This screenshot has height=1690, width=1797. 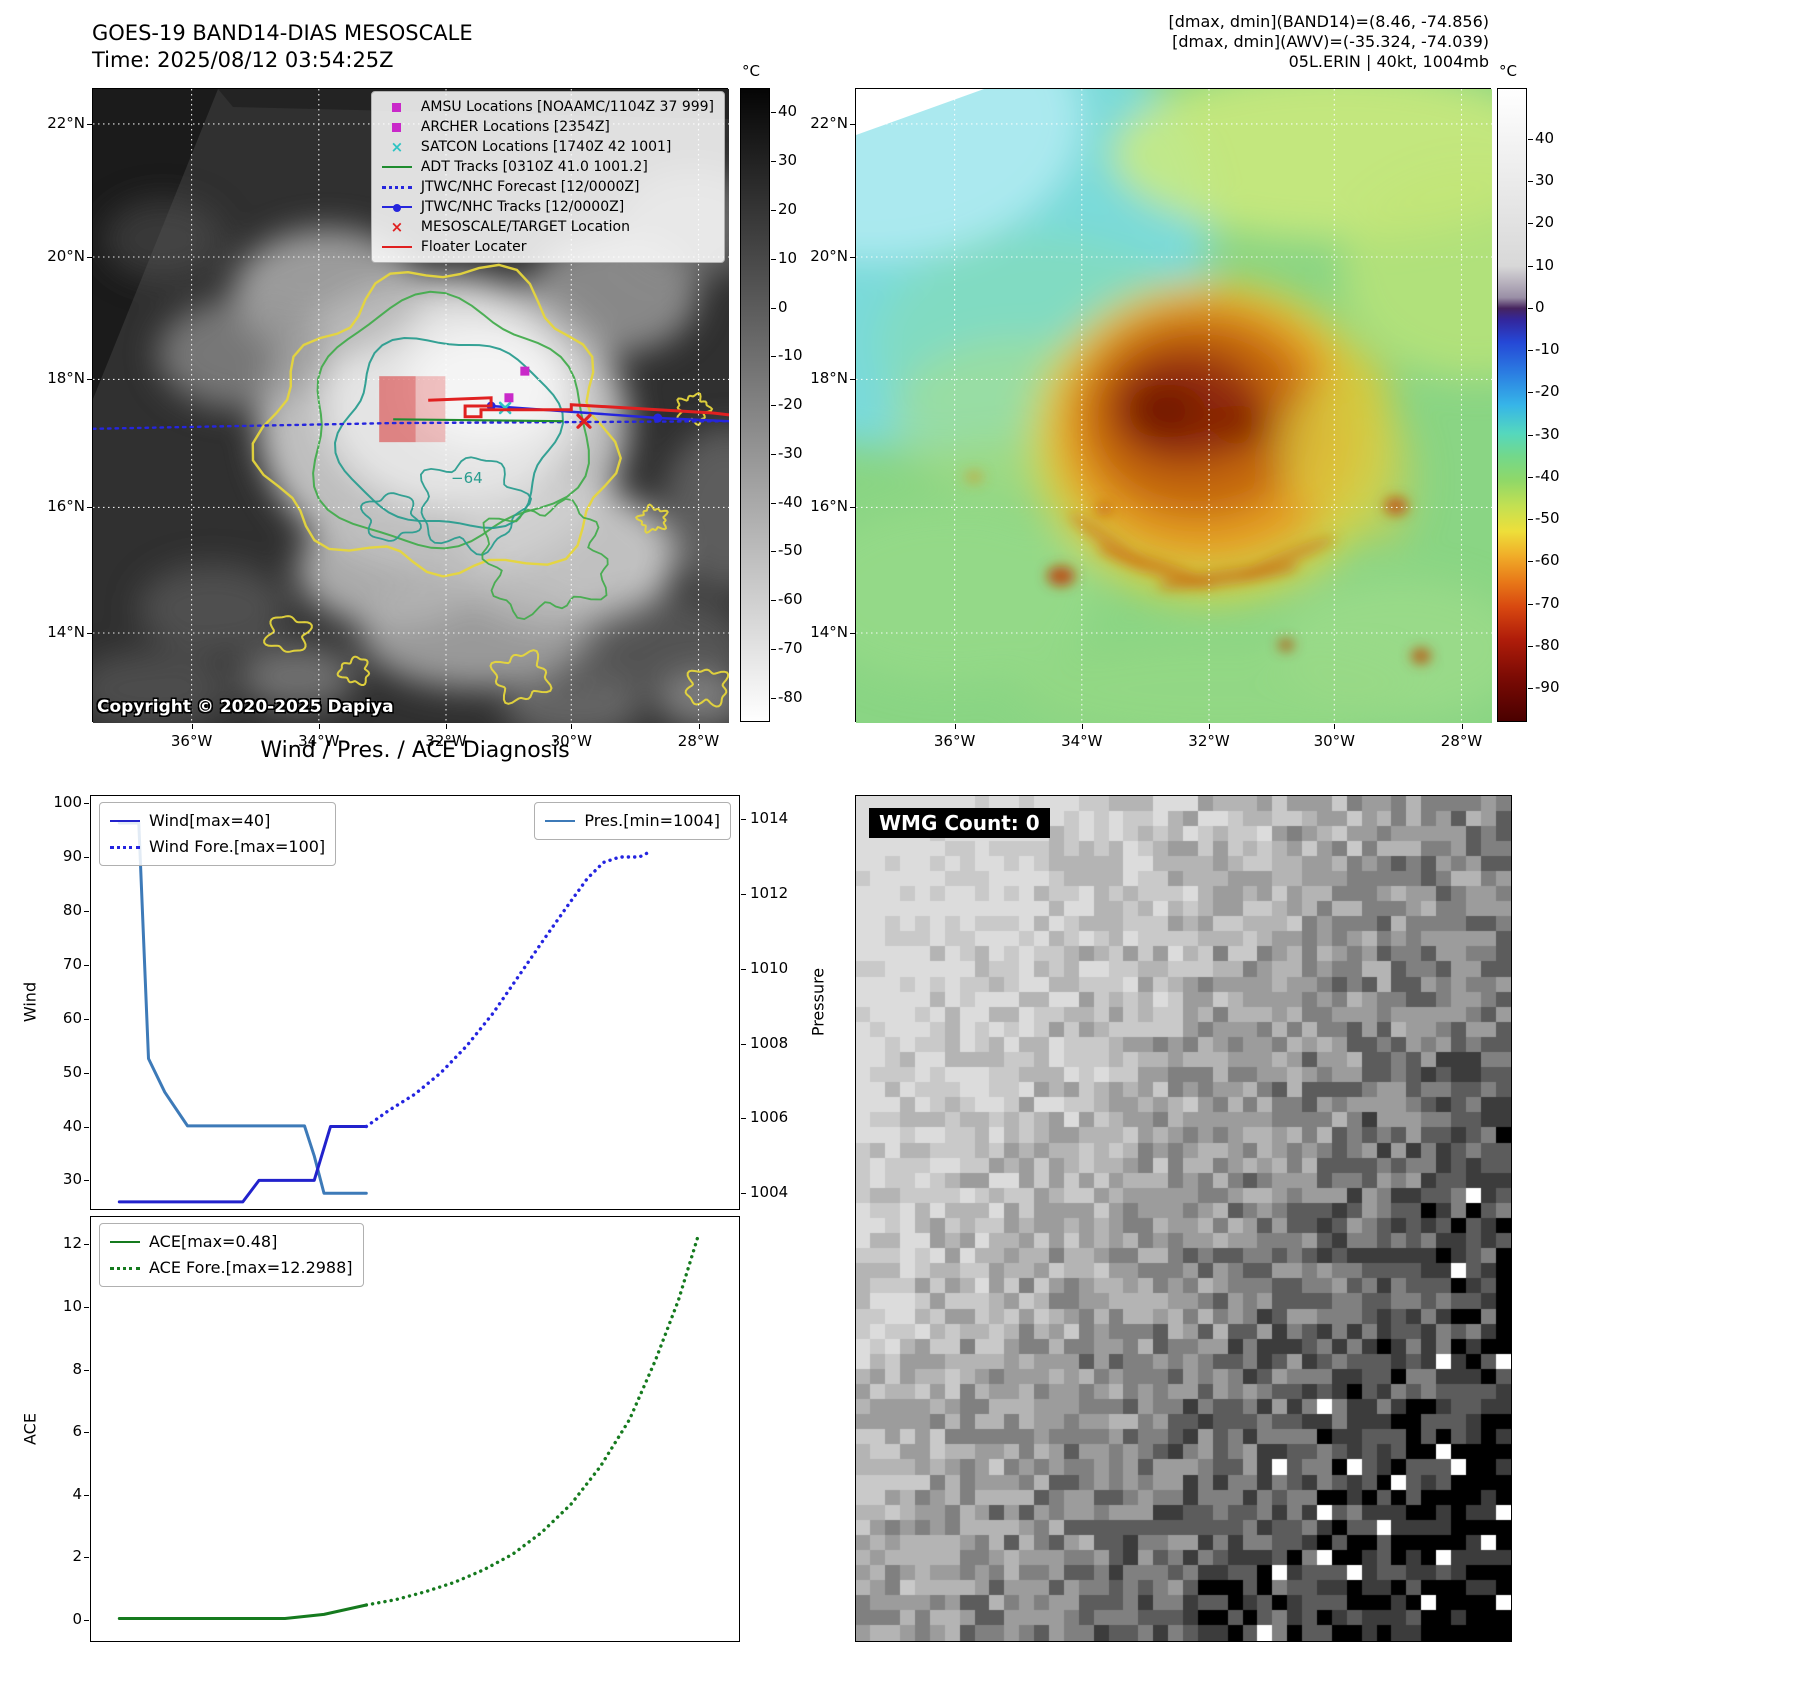 What do you see at coordinates (77, 1368) in the screenshot?
I see `y-tick-label: 8` at bounding box center [77, 1368].